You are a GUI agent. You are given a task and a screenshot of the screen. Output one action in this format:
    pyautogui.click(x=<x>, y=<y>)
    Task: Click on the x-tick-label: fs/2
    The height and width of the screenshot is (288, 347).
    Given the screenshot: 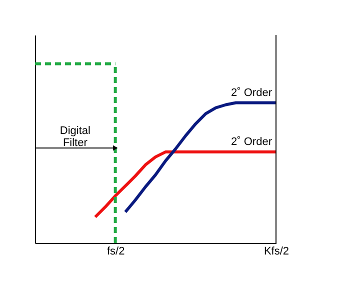 What is the action you would take?
    pyautogui.click(x=115, y=252)
    